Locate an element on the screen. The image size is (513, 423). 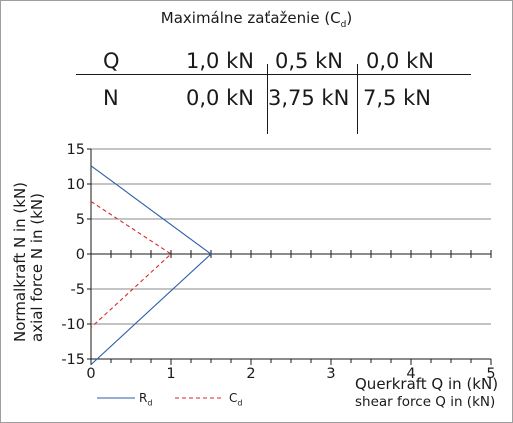
x-axis-label-english: shear force Q in (kN) is located at coordinates (425, 402).